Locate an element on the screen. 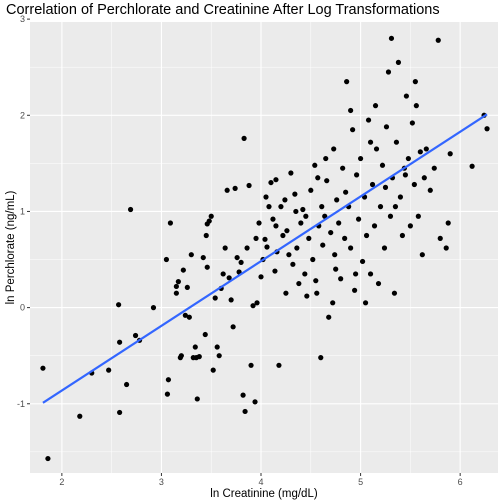  y-axis-ticks: -1 0 1 2 3 is located at coordinates (23, 211).